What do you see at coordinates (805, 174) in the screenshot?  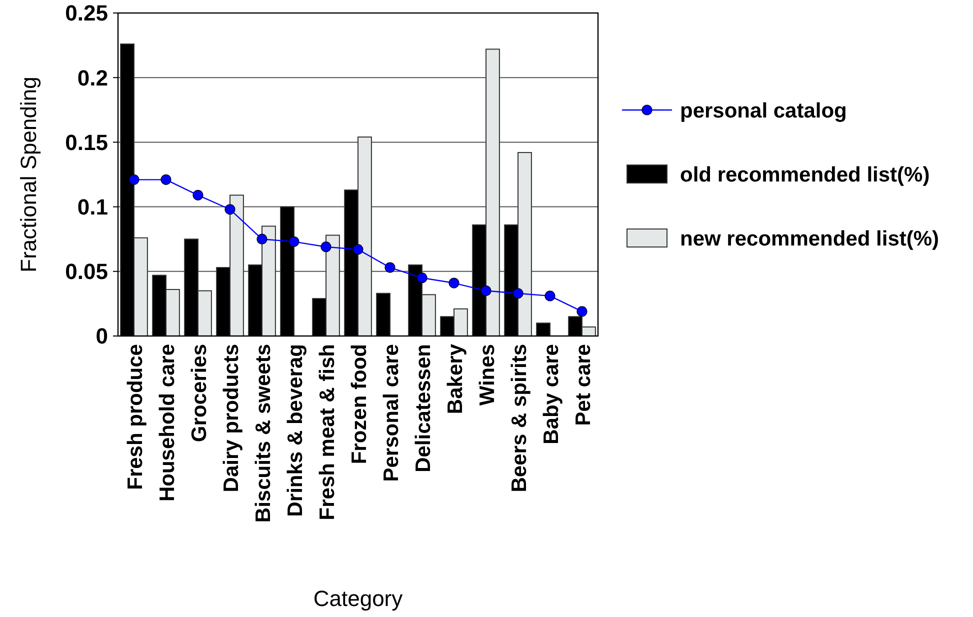 I see `legend-label: old recommended list(%)` at bounding box center [805, 174].